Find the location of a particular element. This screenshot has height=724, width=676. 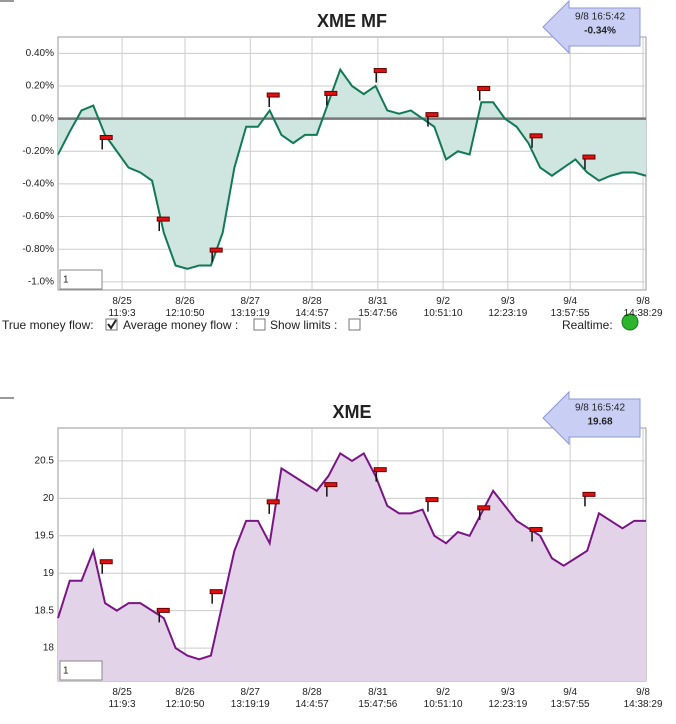

y-tick-label: 20 is located at coordinates (49, 498).